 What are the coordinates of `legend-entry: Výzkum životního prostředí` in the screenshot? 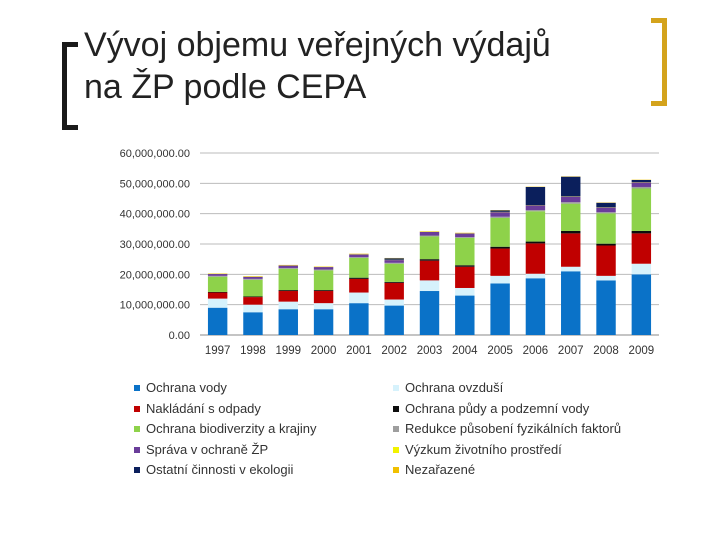 It's located at (507, 450).